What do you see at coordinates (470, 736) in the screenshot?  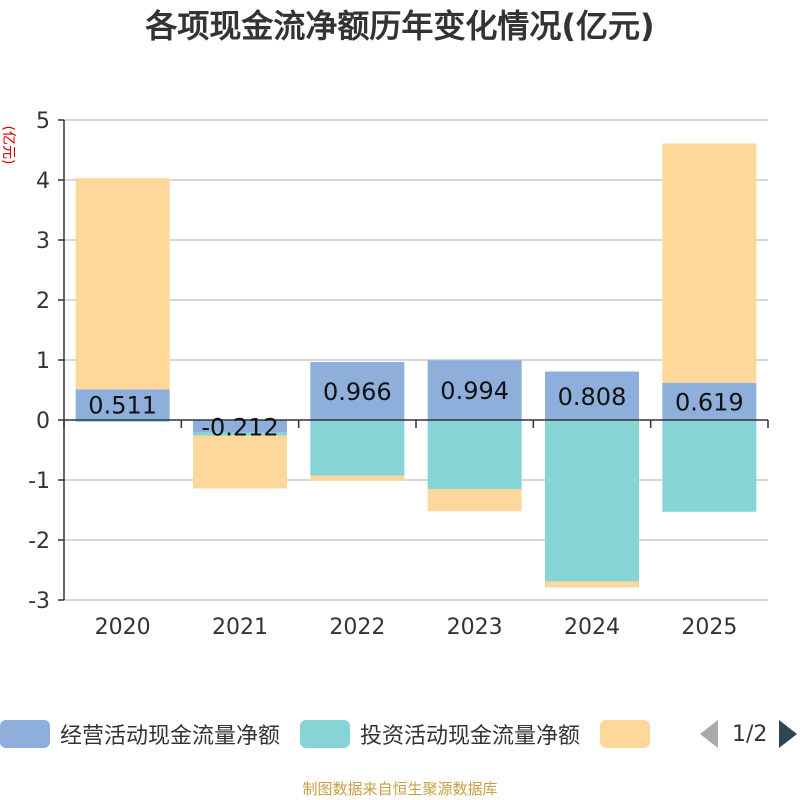 I see `legend-label-investing: 投资活动现金流量净额` at bounding box center [470, 736].